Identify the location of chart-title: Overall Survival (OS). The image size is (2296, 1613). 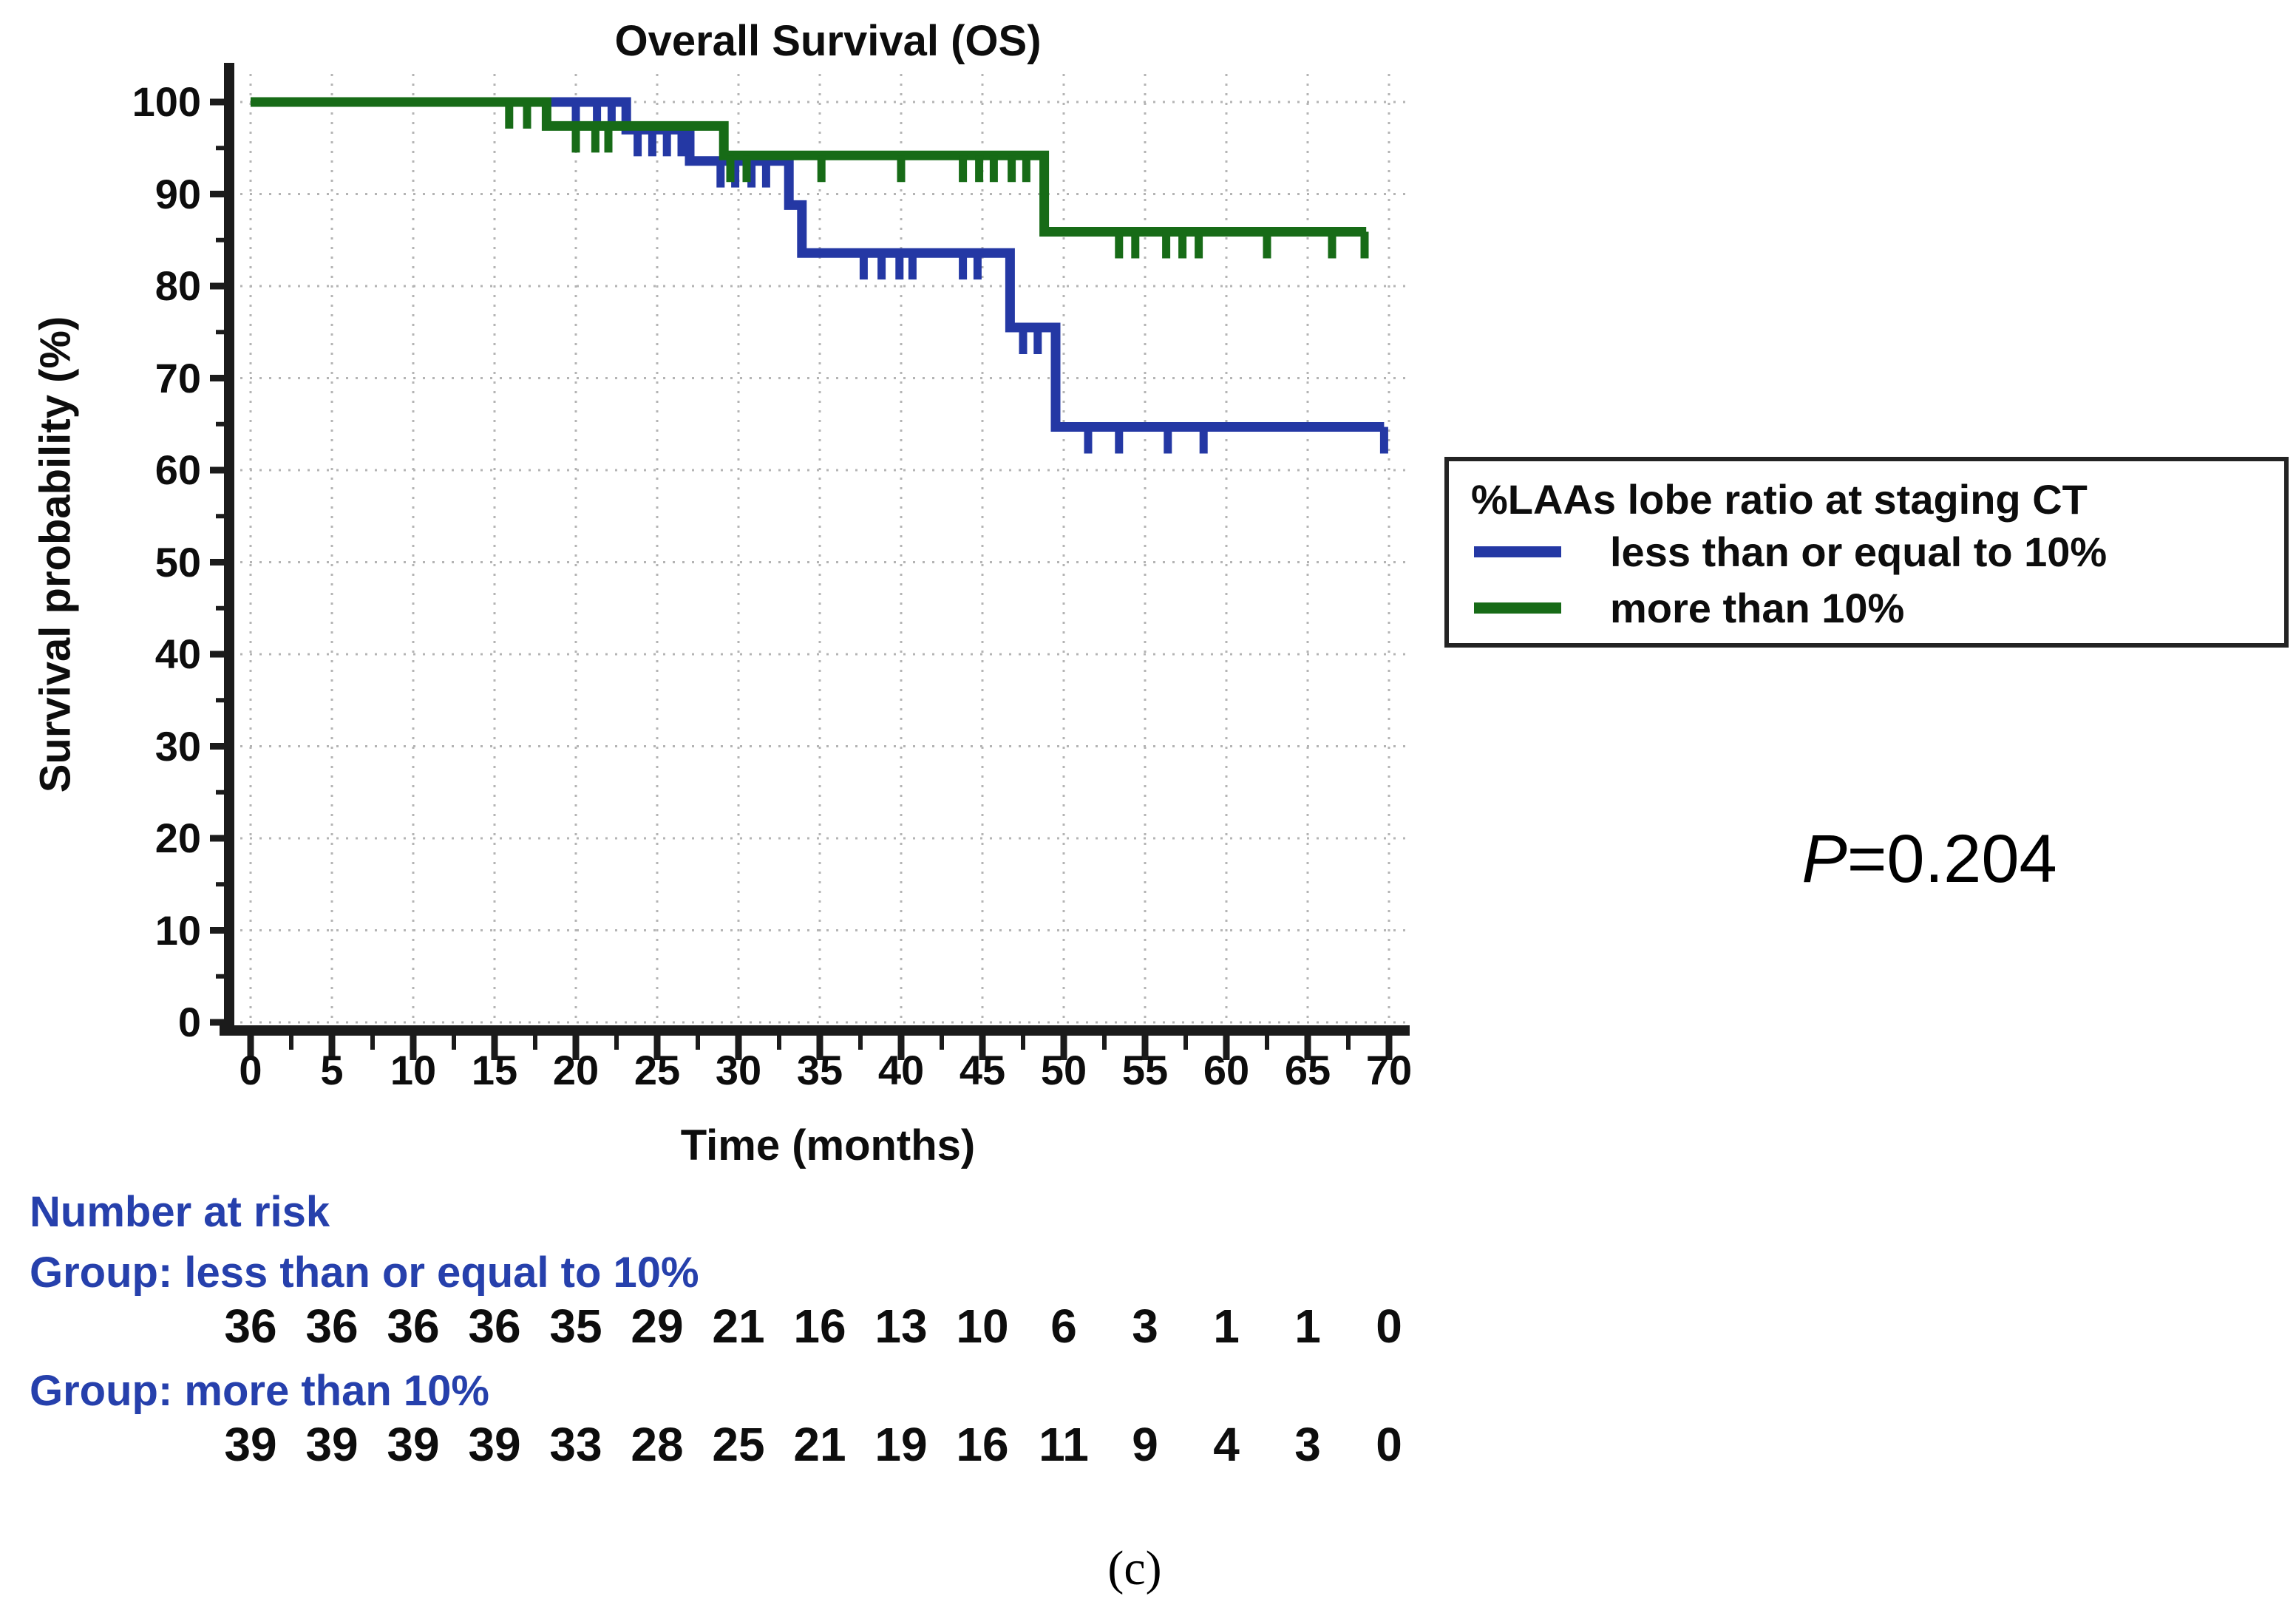
(828, 41).